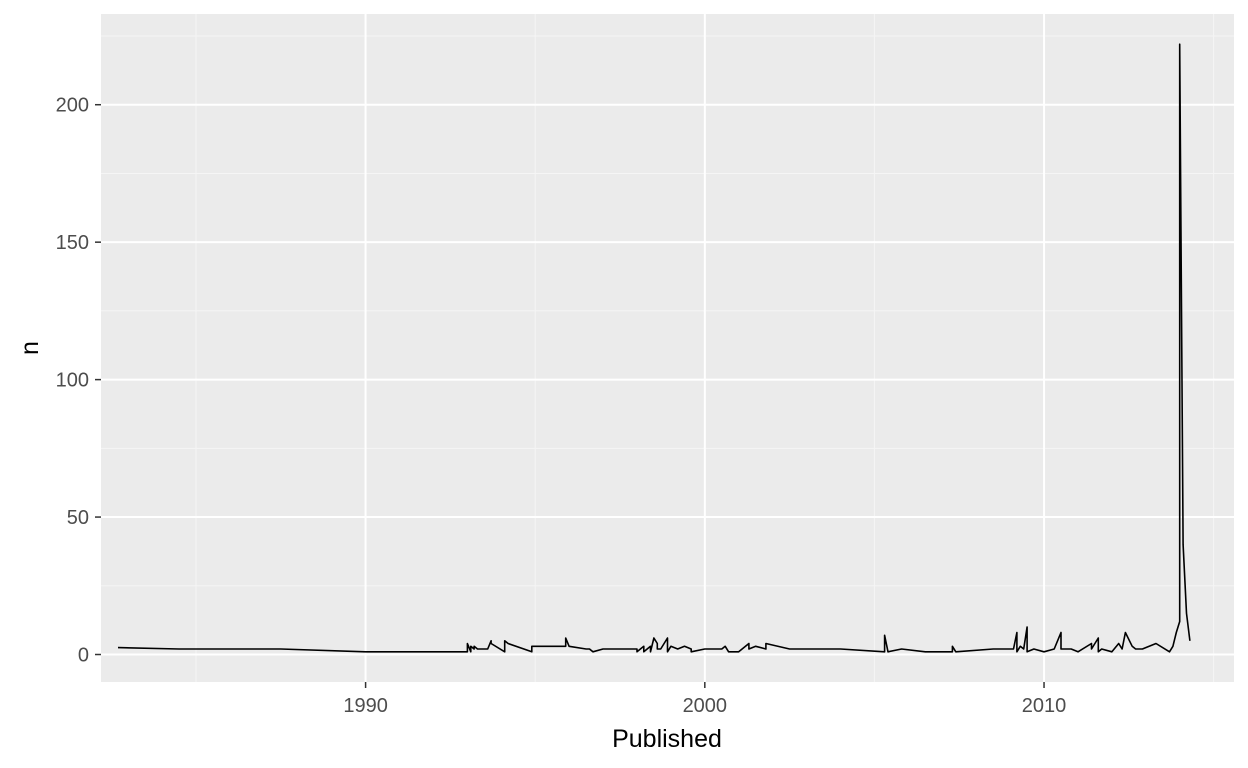 The image size is (1248, 768). Describe the element at coordinates (72, 106) in the screenshot. I see `y-tick-label: 200` at that location.